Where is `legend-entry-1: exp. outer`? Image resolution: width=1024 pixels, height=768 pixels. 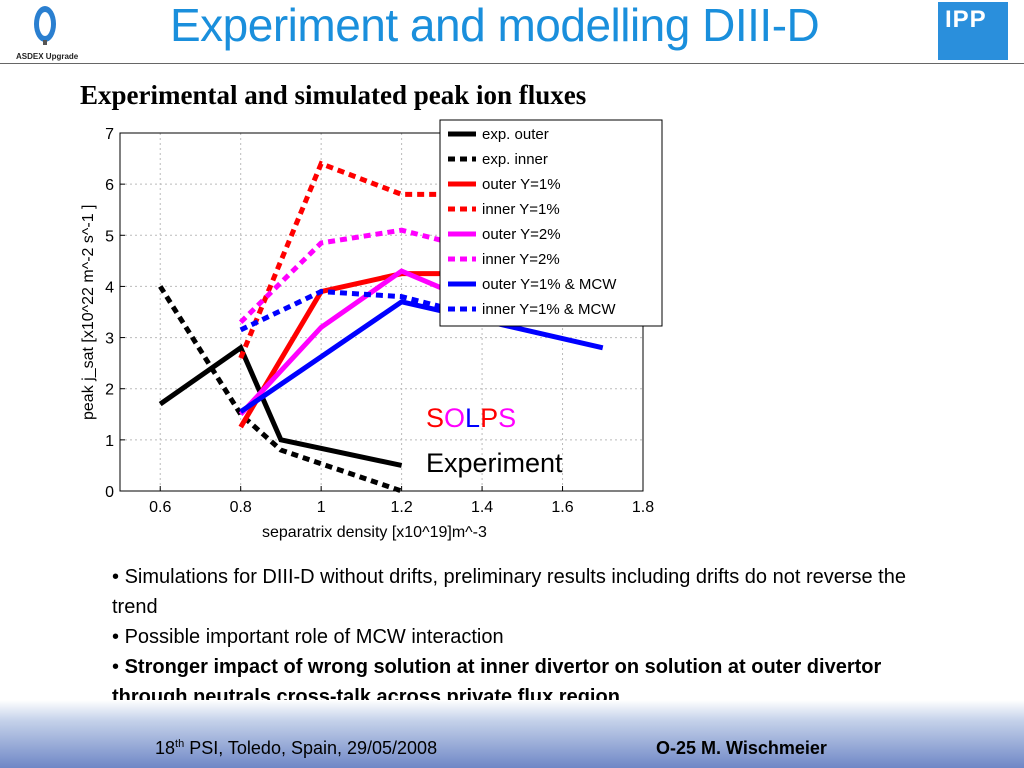 legend-entry-1: exp. outer is located at coordinates (515, 134).